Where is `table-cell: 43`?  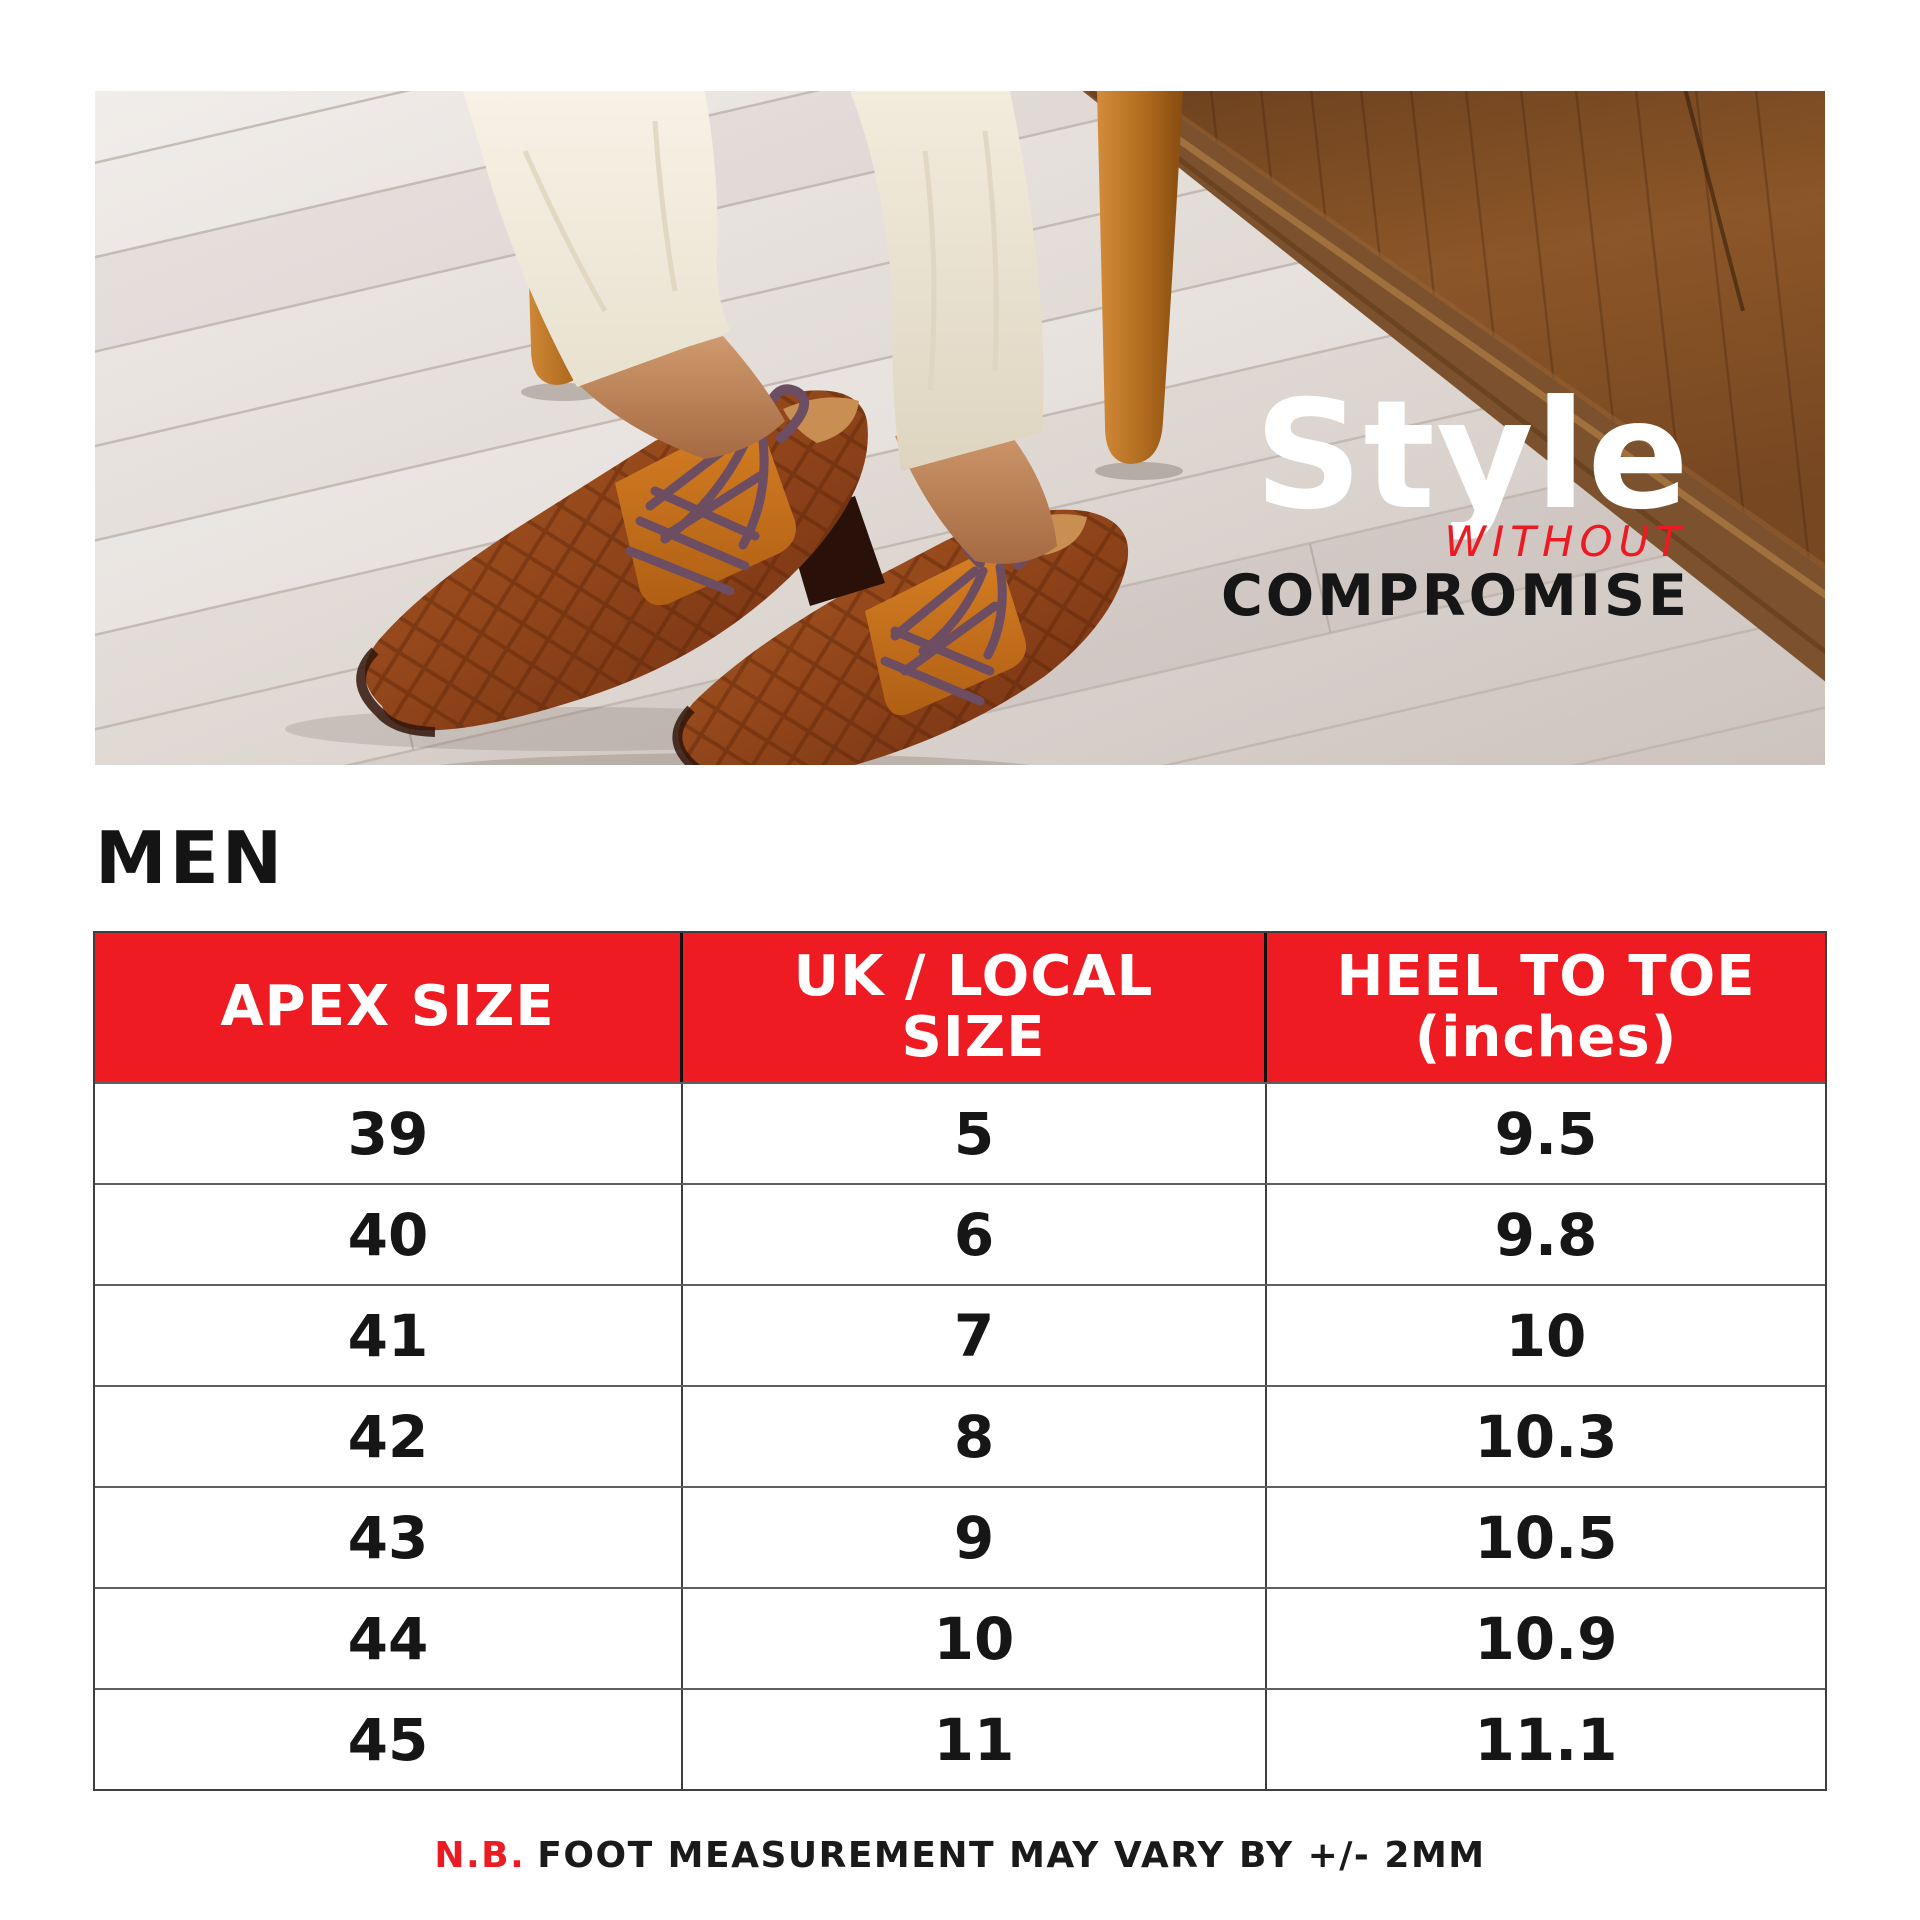 table-cell: 43 is located at coordinates (389, 1537).